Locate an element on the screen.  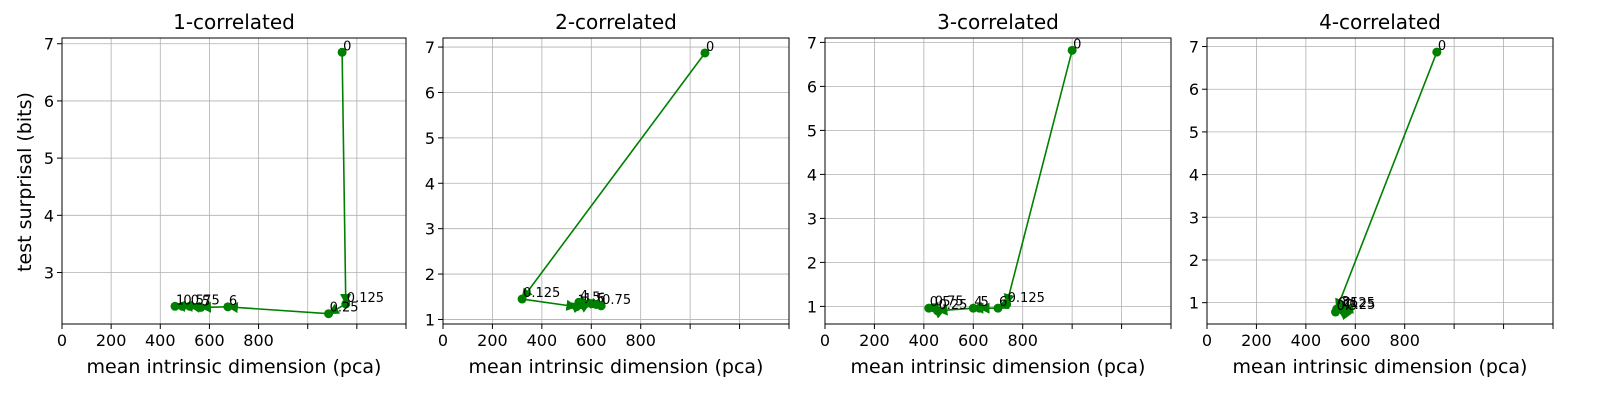
chart-title: 2-correlated is located at coordinates (616, 22).